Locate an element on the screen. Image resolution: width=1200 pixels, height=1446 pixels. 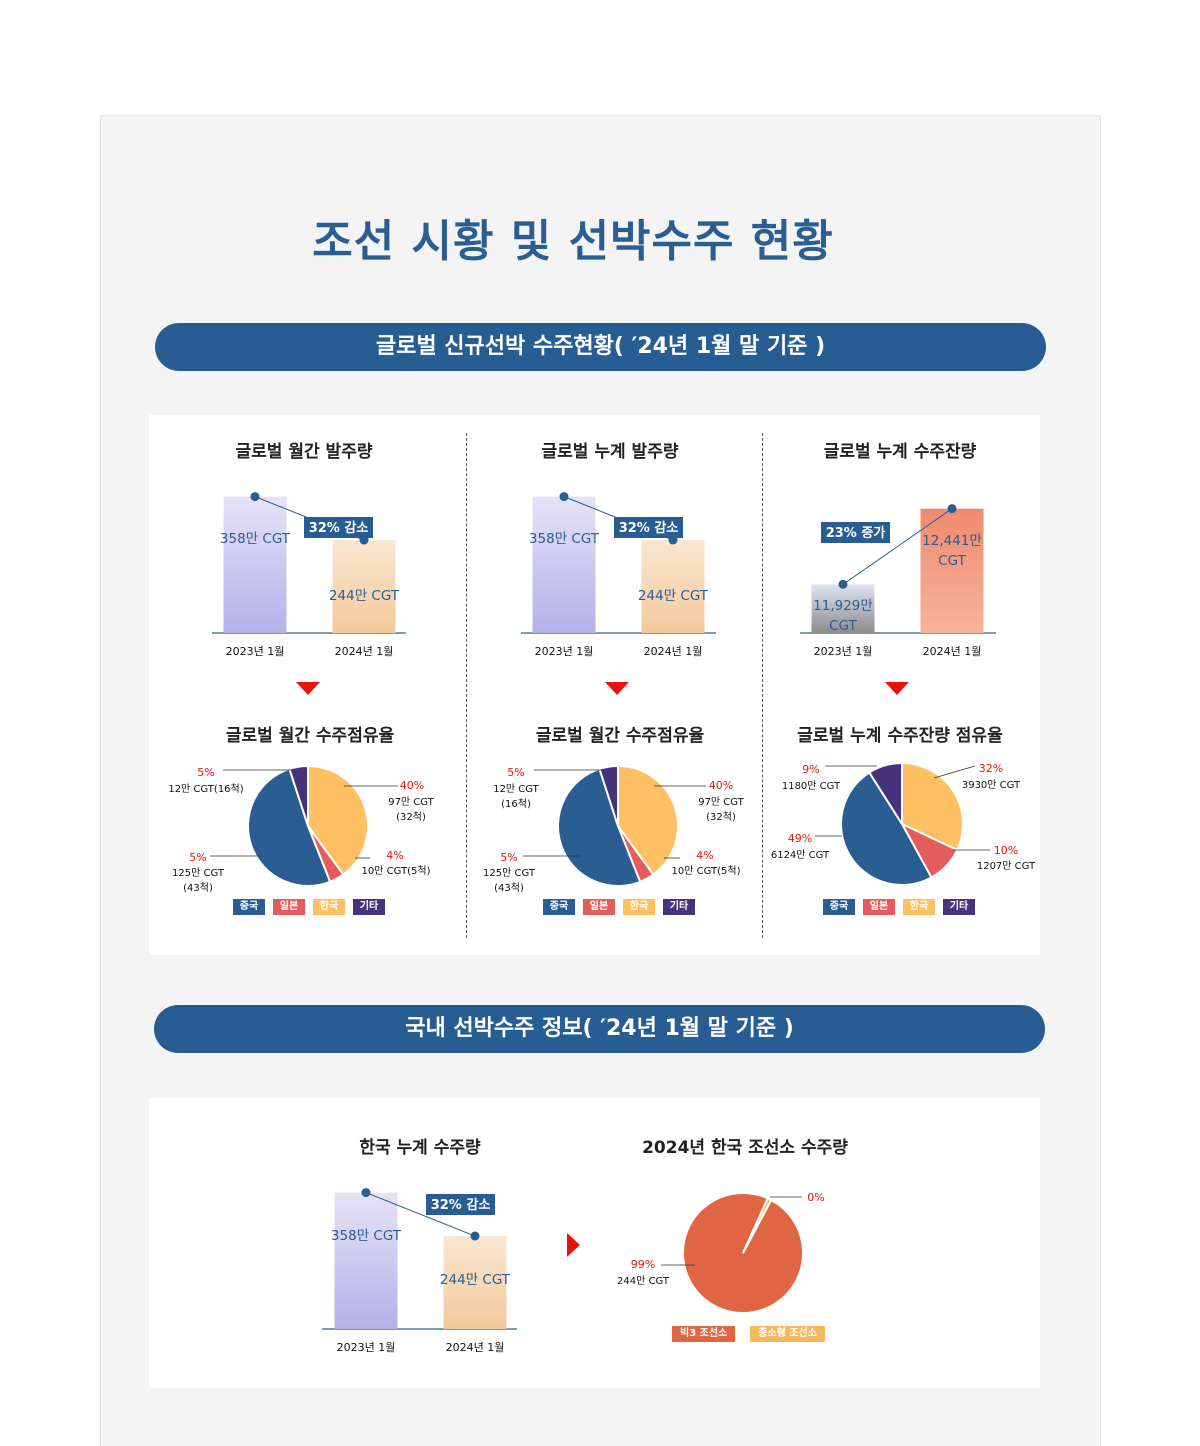
callout-line is located at coordinates (954, 772).